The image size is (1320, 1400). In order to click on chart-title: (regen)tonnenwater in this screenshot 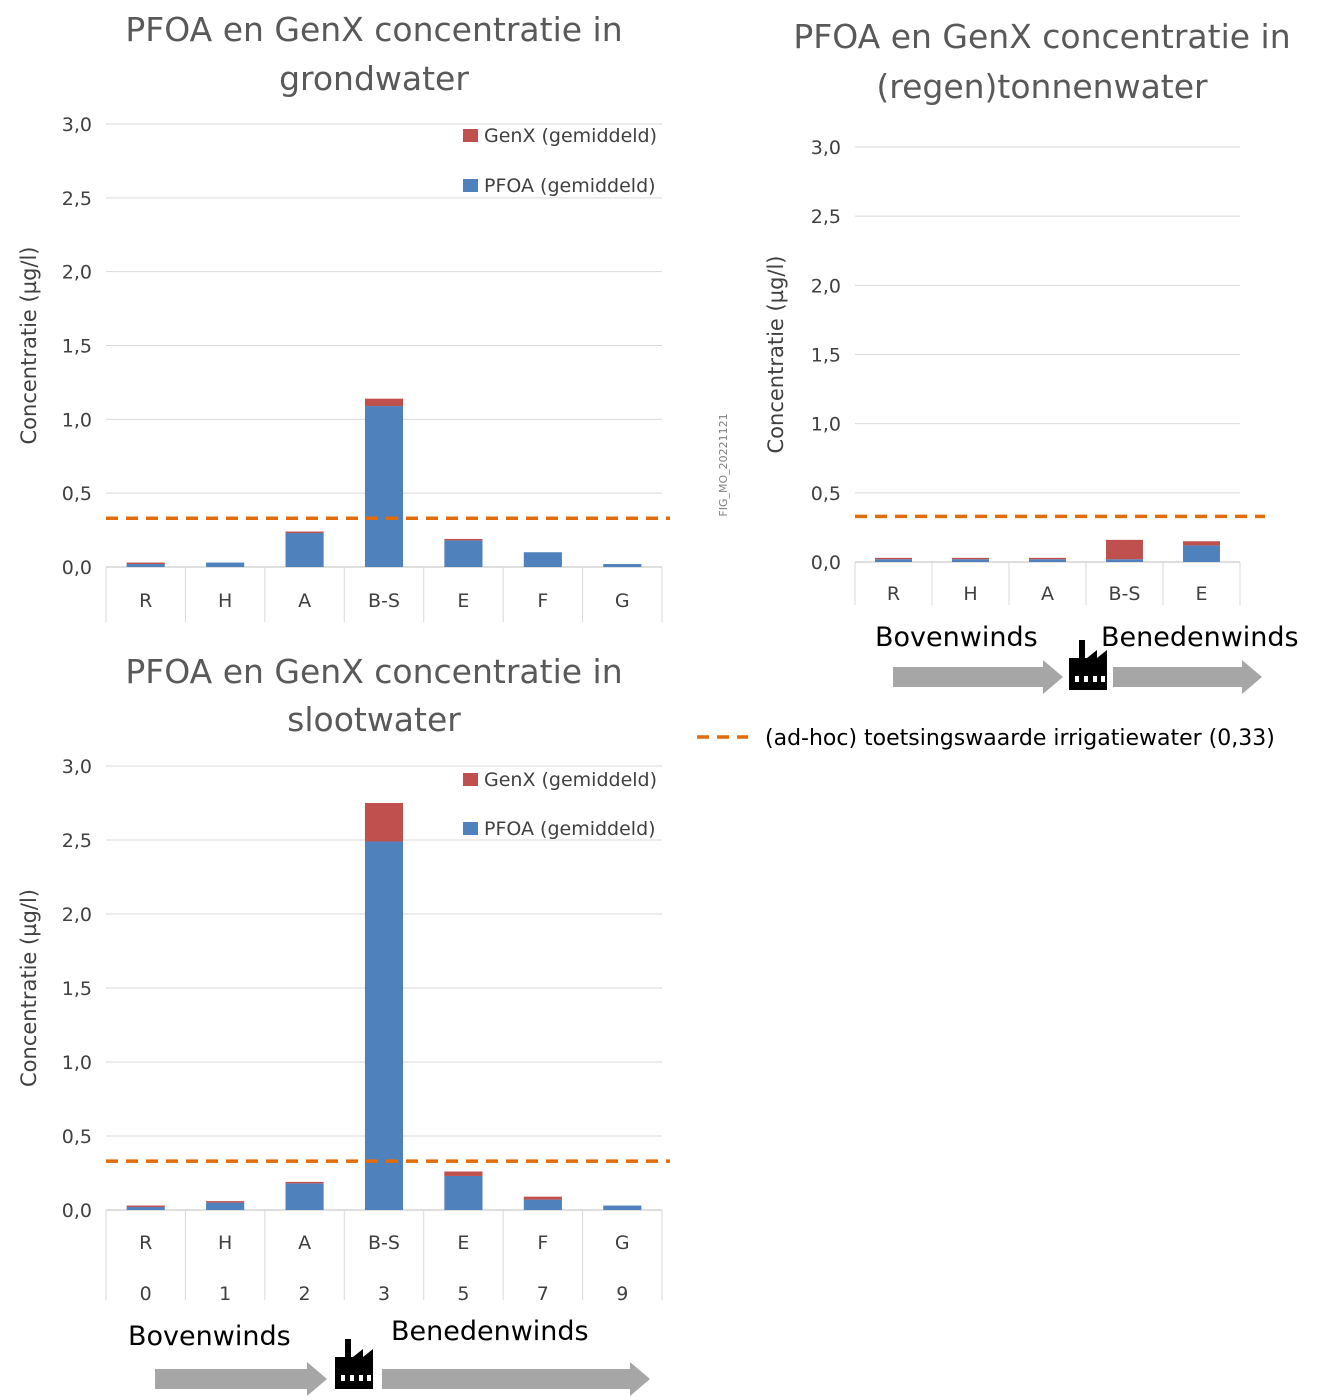, I will do `click(1042, 86)`.